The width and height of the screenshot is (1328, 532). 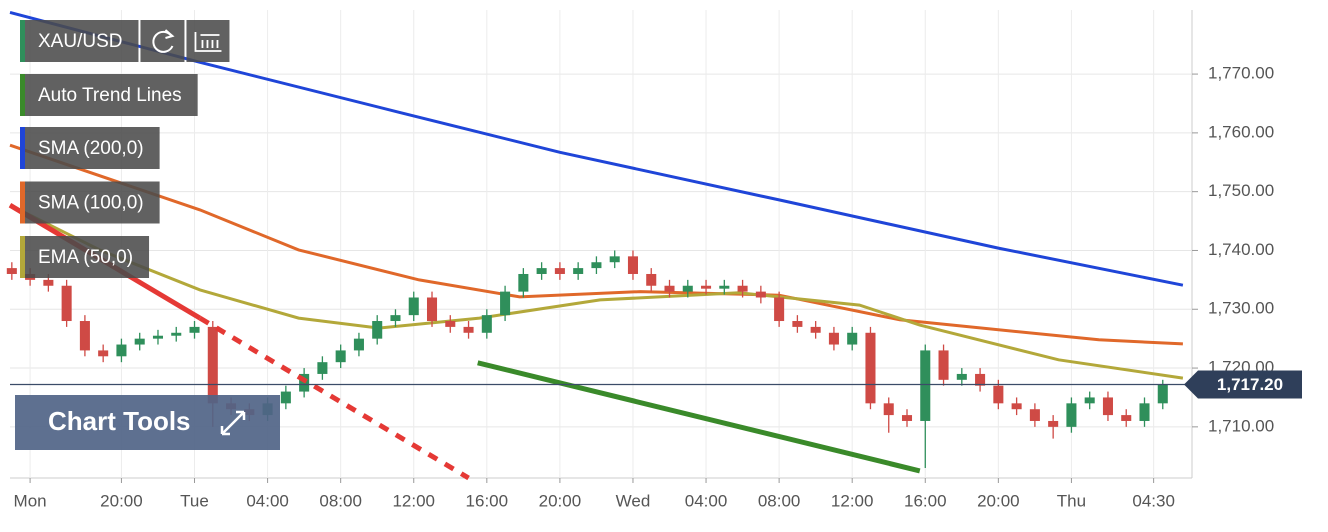 I want to click on trend-line, so click(x=699, y=417).